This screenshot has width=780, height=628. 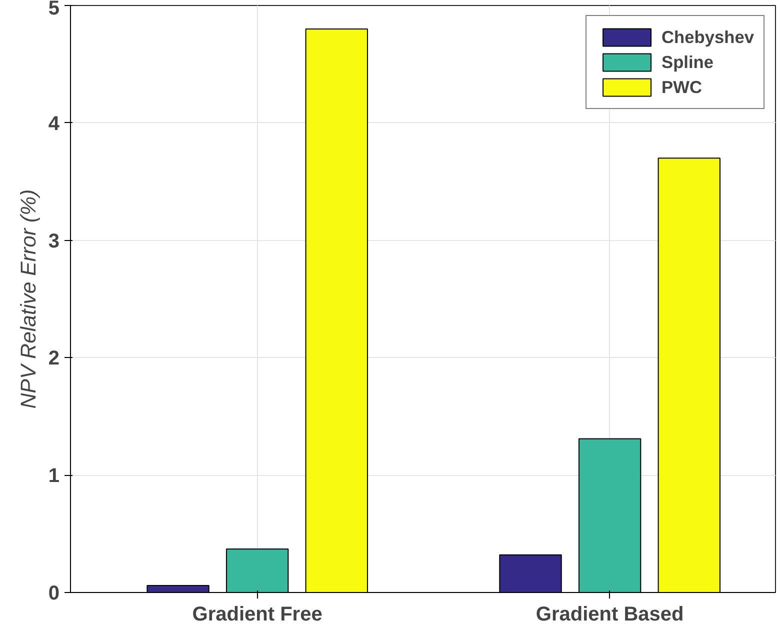 I want to click on x-tick-label: Gradient Based, so click(x=610, y=615).